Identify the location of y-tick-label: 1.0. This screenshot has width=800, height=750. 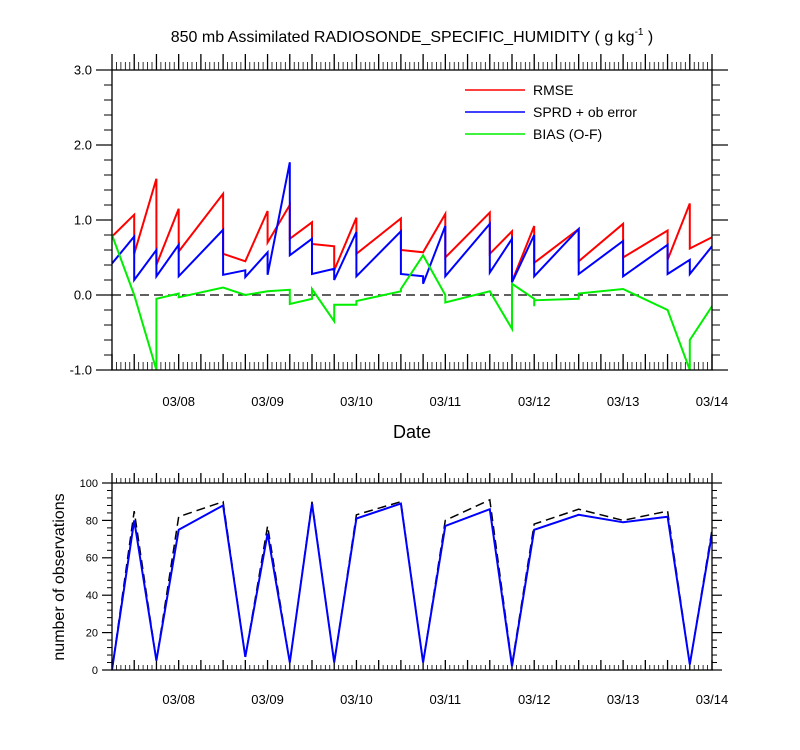
(83, 220).